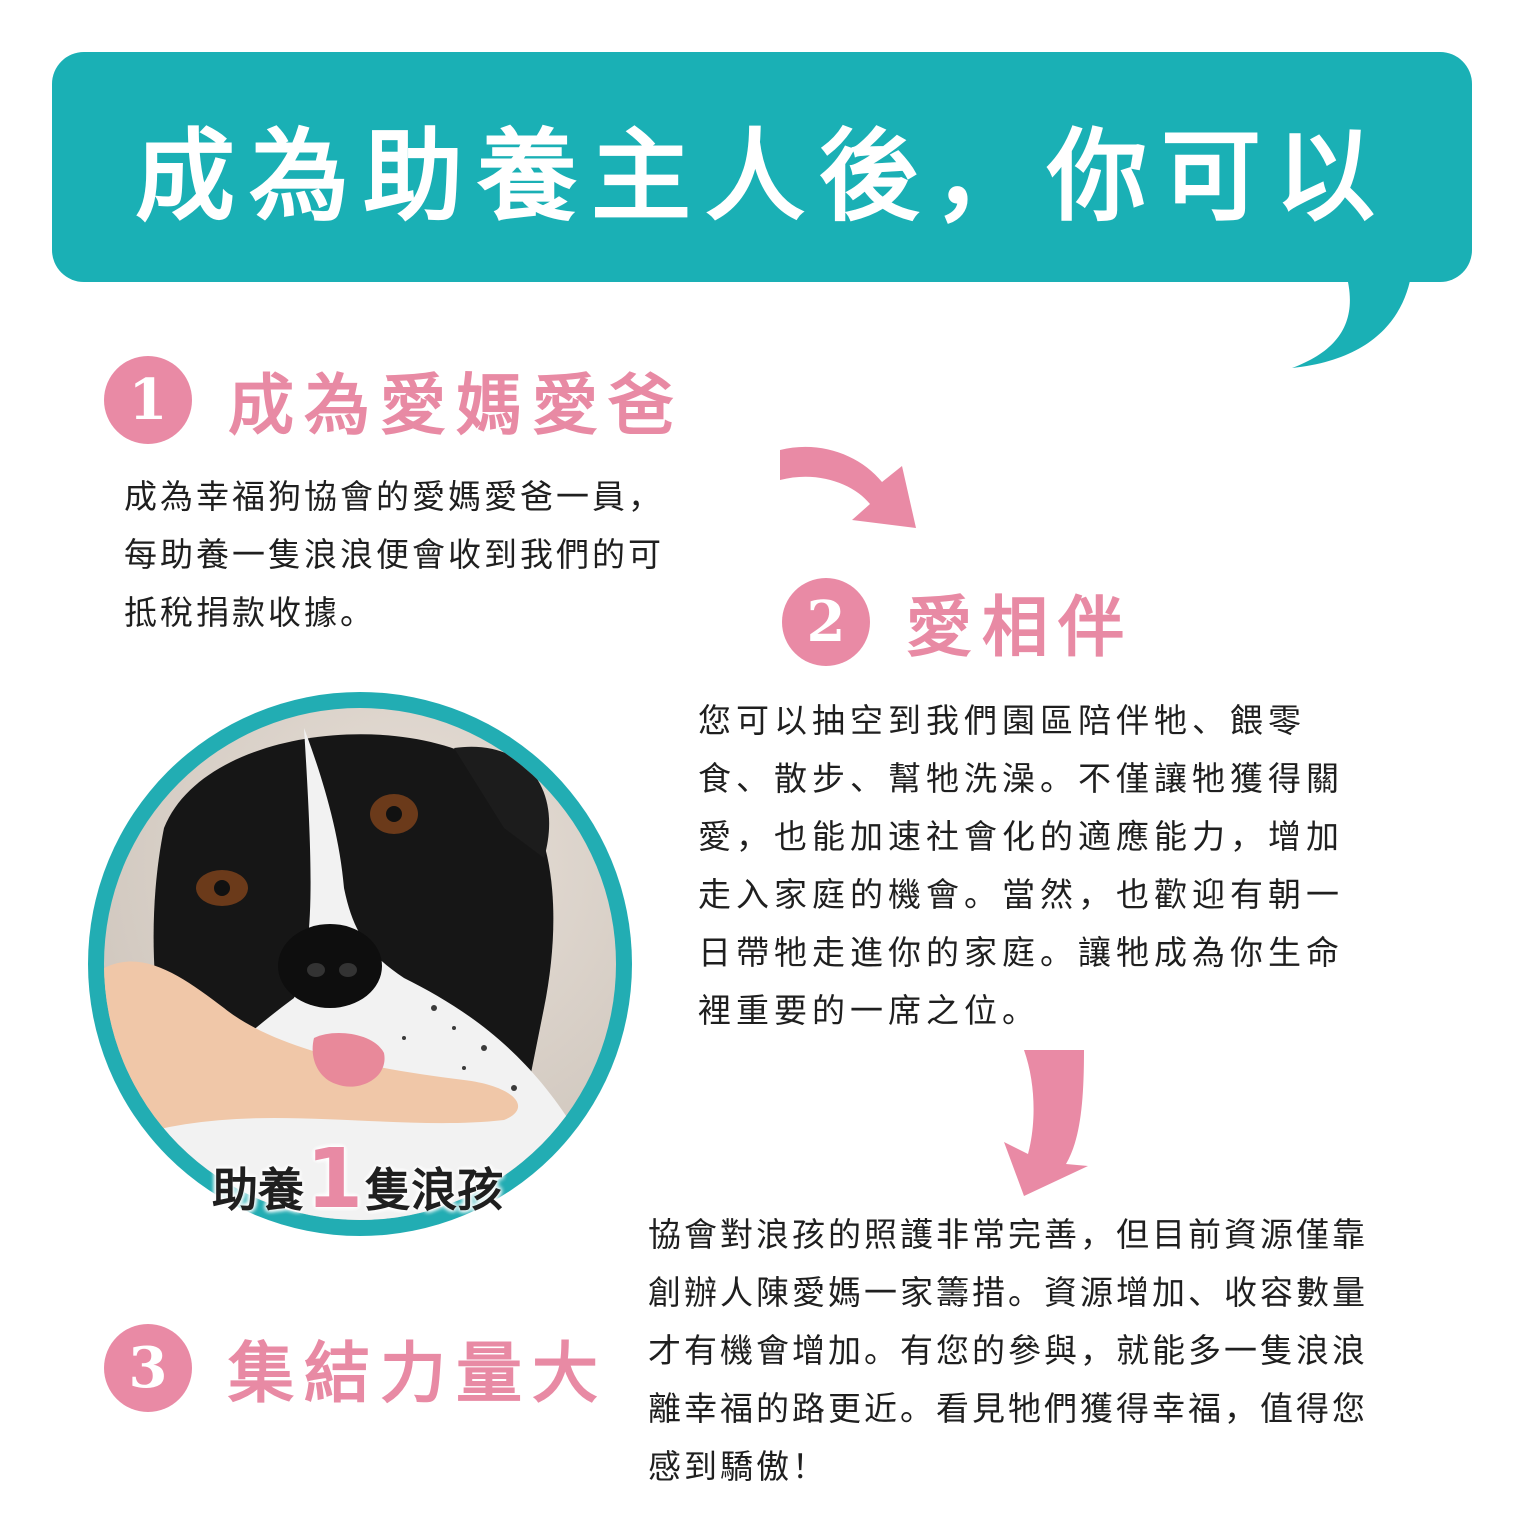 The width and height of the screenshot is (1536, 1536). I want to click on header-bubble, so click(762, 167).